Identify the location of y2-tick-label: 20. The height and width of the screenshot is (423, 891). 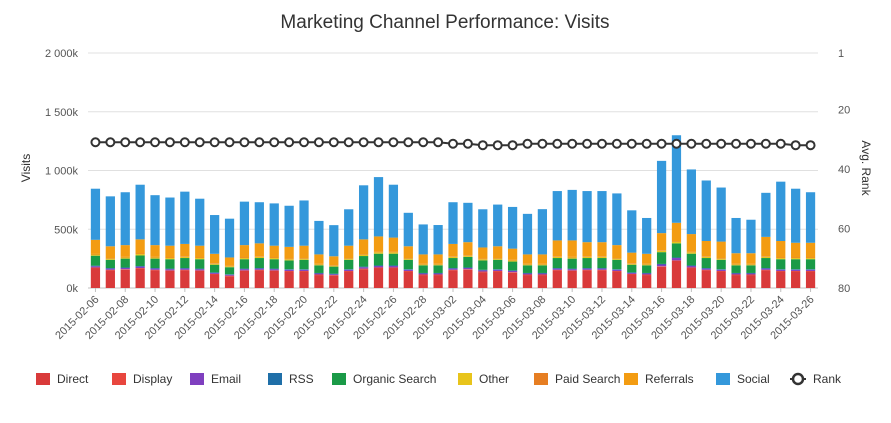
(844, 111).